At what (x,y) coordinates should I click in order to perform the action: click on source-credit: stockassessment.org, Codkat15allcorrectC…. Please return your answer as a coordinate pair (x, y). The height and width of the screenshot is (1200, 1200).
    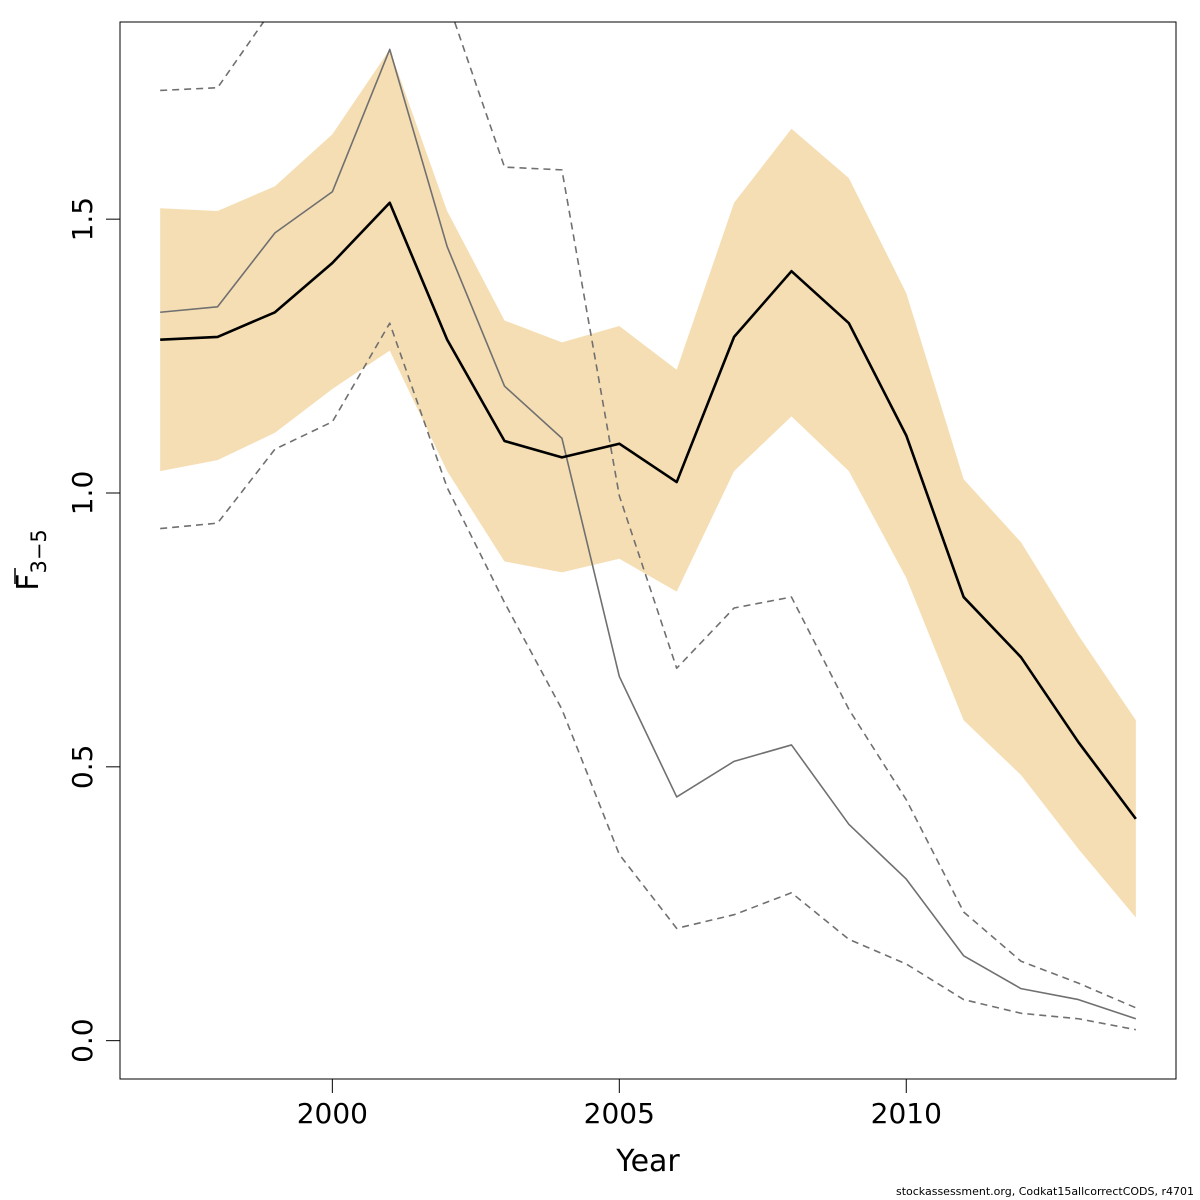
    Looking at the image, I should click on (1044, 1191).